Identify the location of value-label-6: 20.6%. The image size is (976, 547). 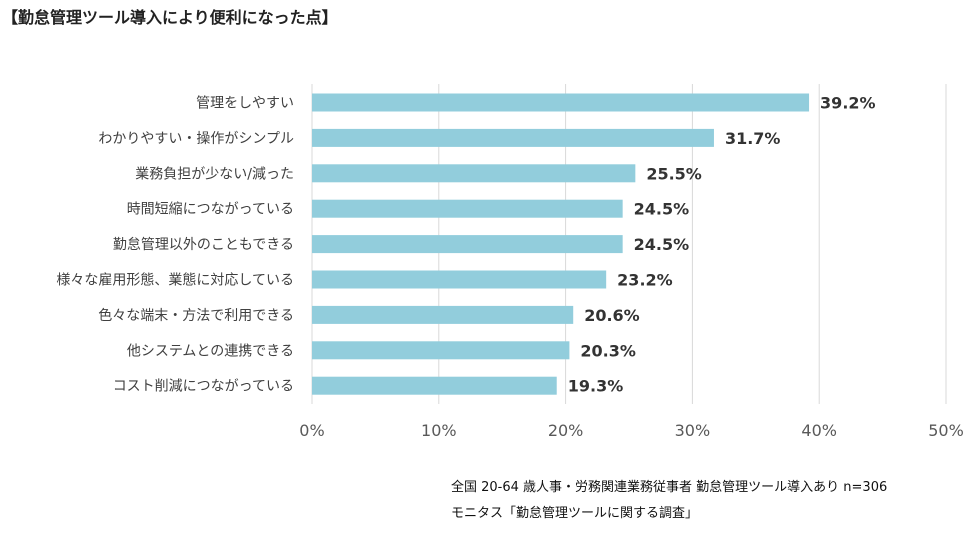
(612, 315).